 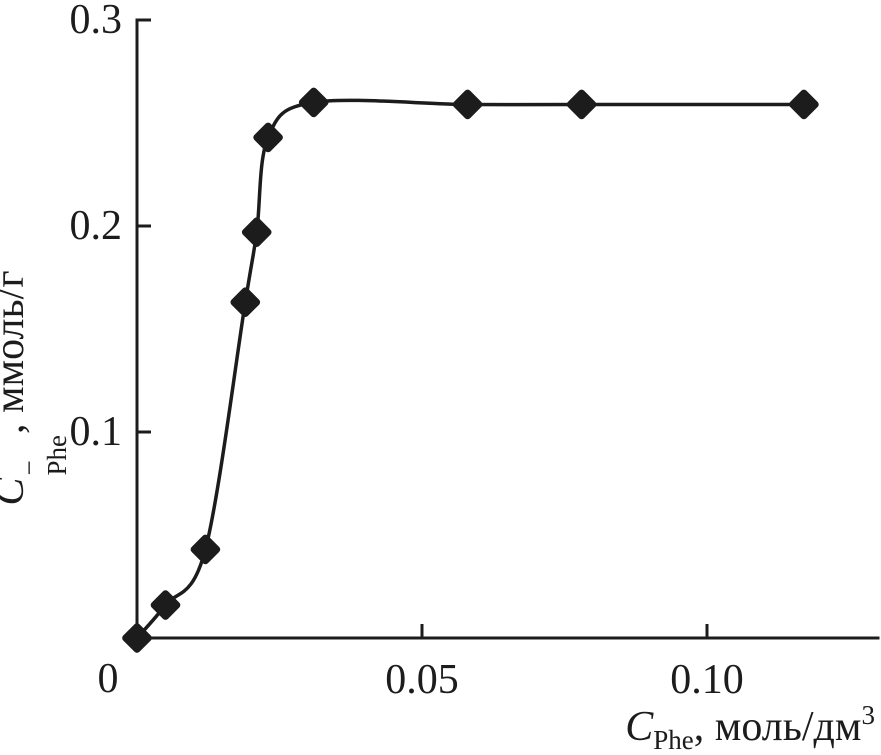 I want to click on x-tick-label: 0.10, so click(x=707, y=680).